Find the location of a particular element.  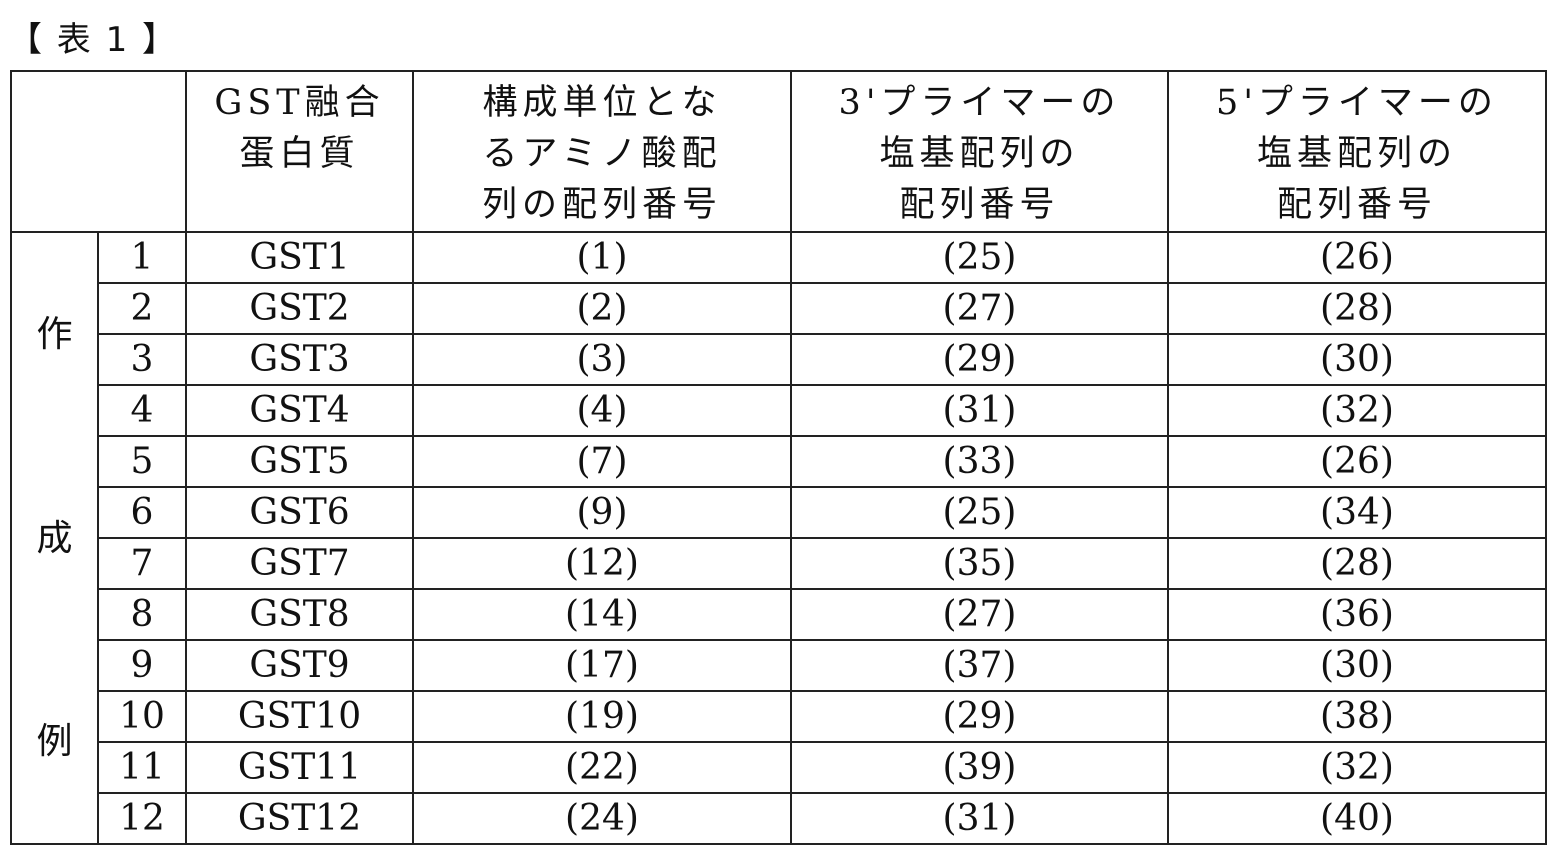

table-row: 作1GST1(1)(25)(26) is located at coordinates (778, 257).